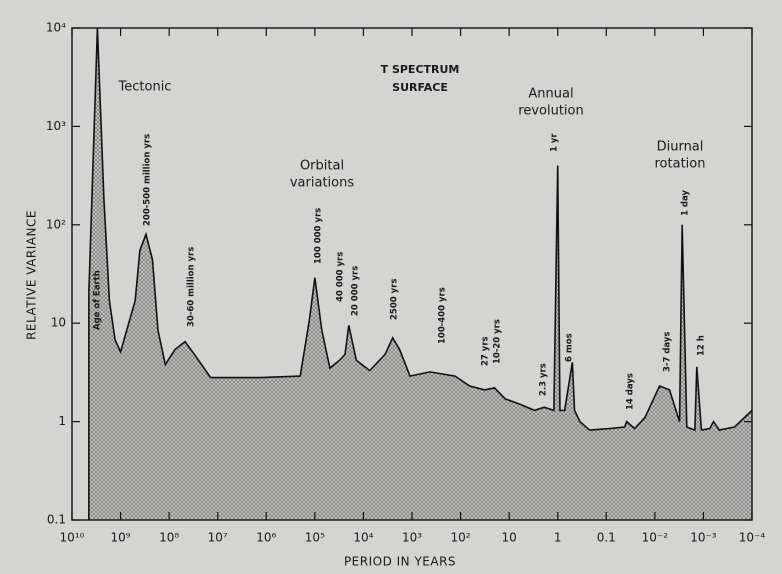 The image size is (782, 574). I want to click on peak-label: 12 h, so click(702, 345).